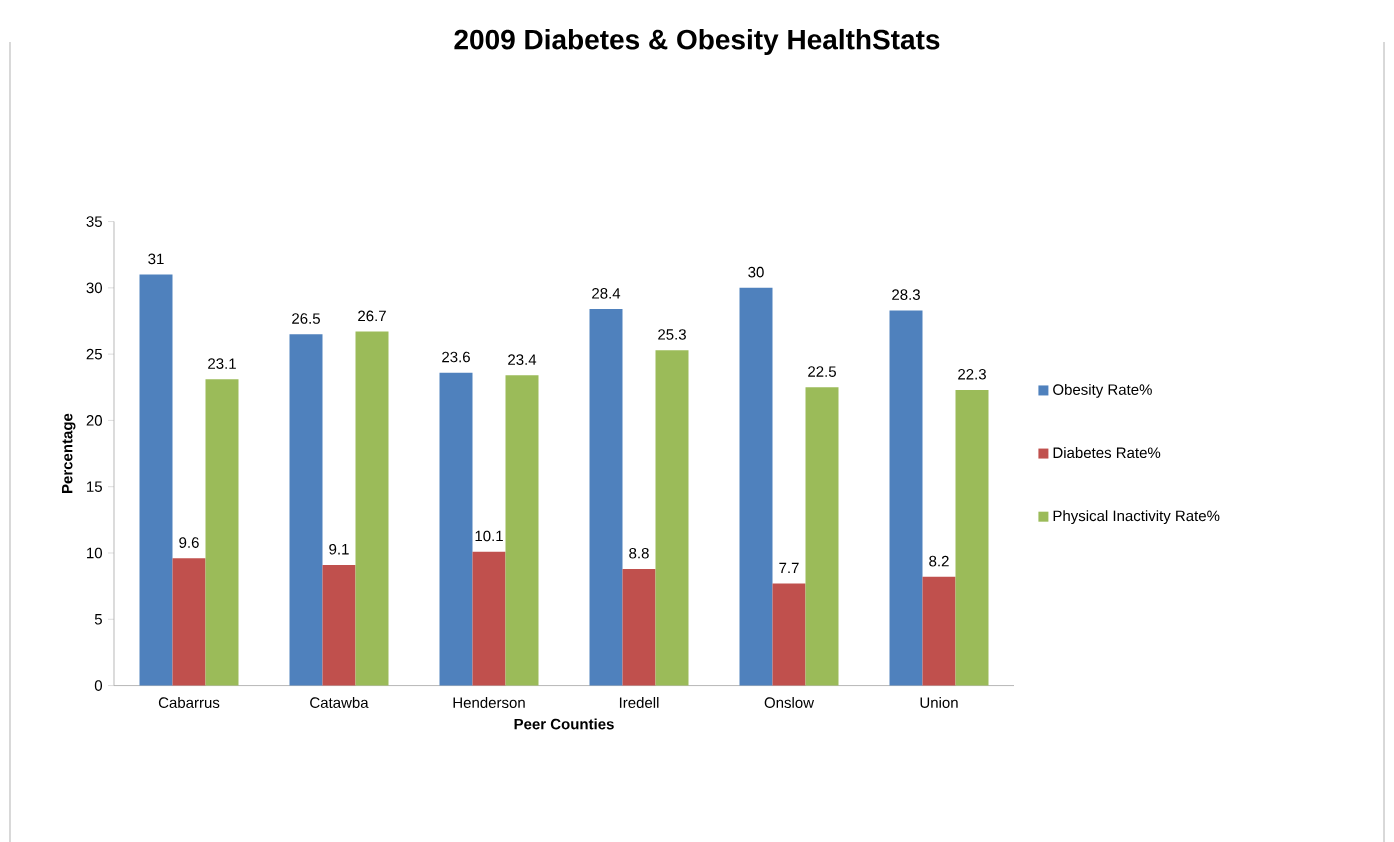 The width and height of the screenshot is (1394, 842). I want to click on x-tick-label: Onslow, so click(789, 702).